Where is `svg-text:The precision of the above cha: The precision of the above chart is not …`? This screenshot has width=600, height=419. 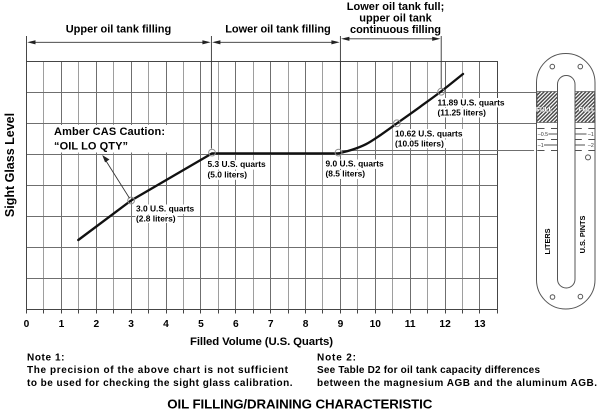
svg-text:The precision of the above cha: The precision of the above chart is not … is located at coordinates (158, 370).